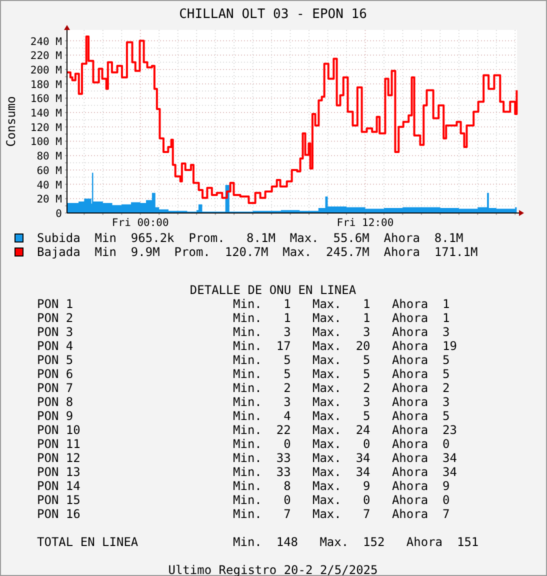 This screenshot has height=576, width=547. I want to click on y-tick-label: 200 M, so click(46, 70).